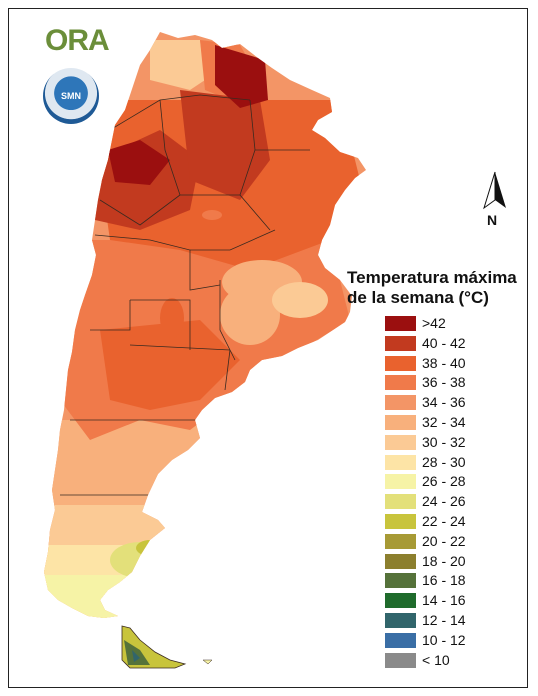 This screenshot has height=696, width=538. I want to click on legend-label: 40 - 42, so click(444, 342).